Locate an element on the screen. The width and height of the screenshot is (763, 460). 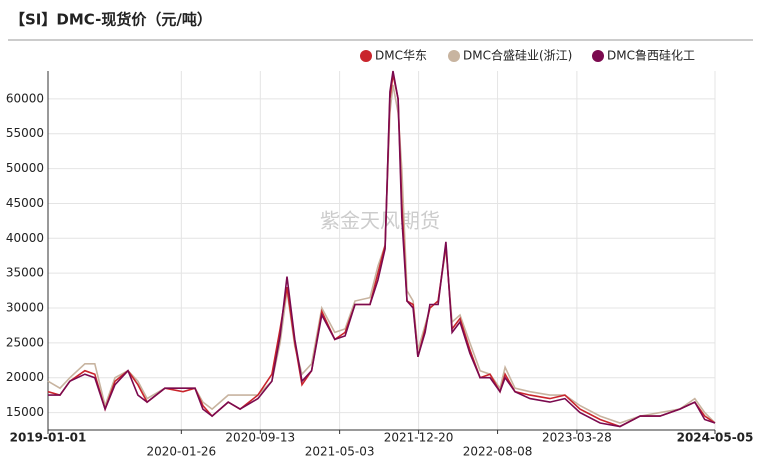
watermark: 紫金天风期货 is located at coordinates (380, 221).